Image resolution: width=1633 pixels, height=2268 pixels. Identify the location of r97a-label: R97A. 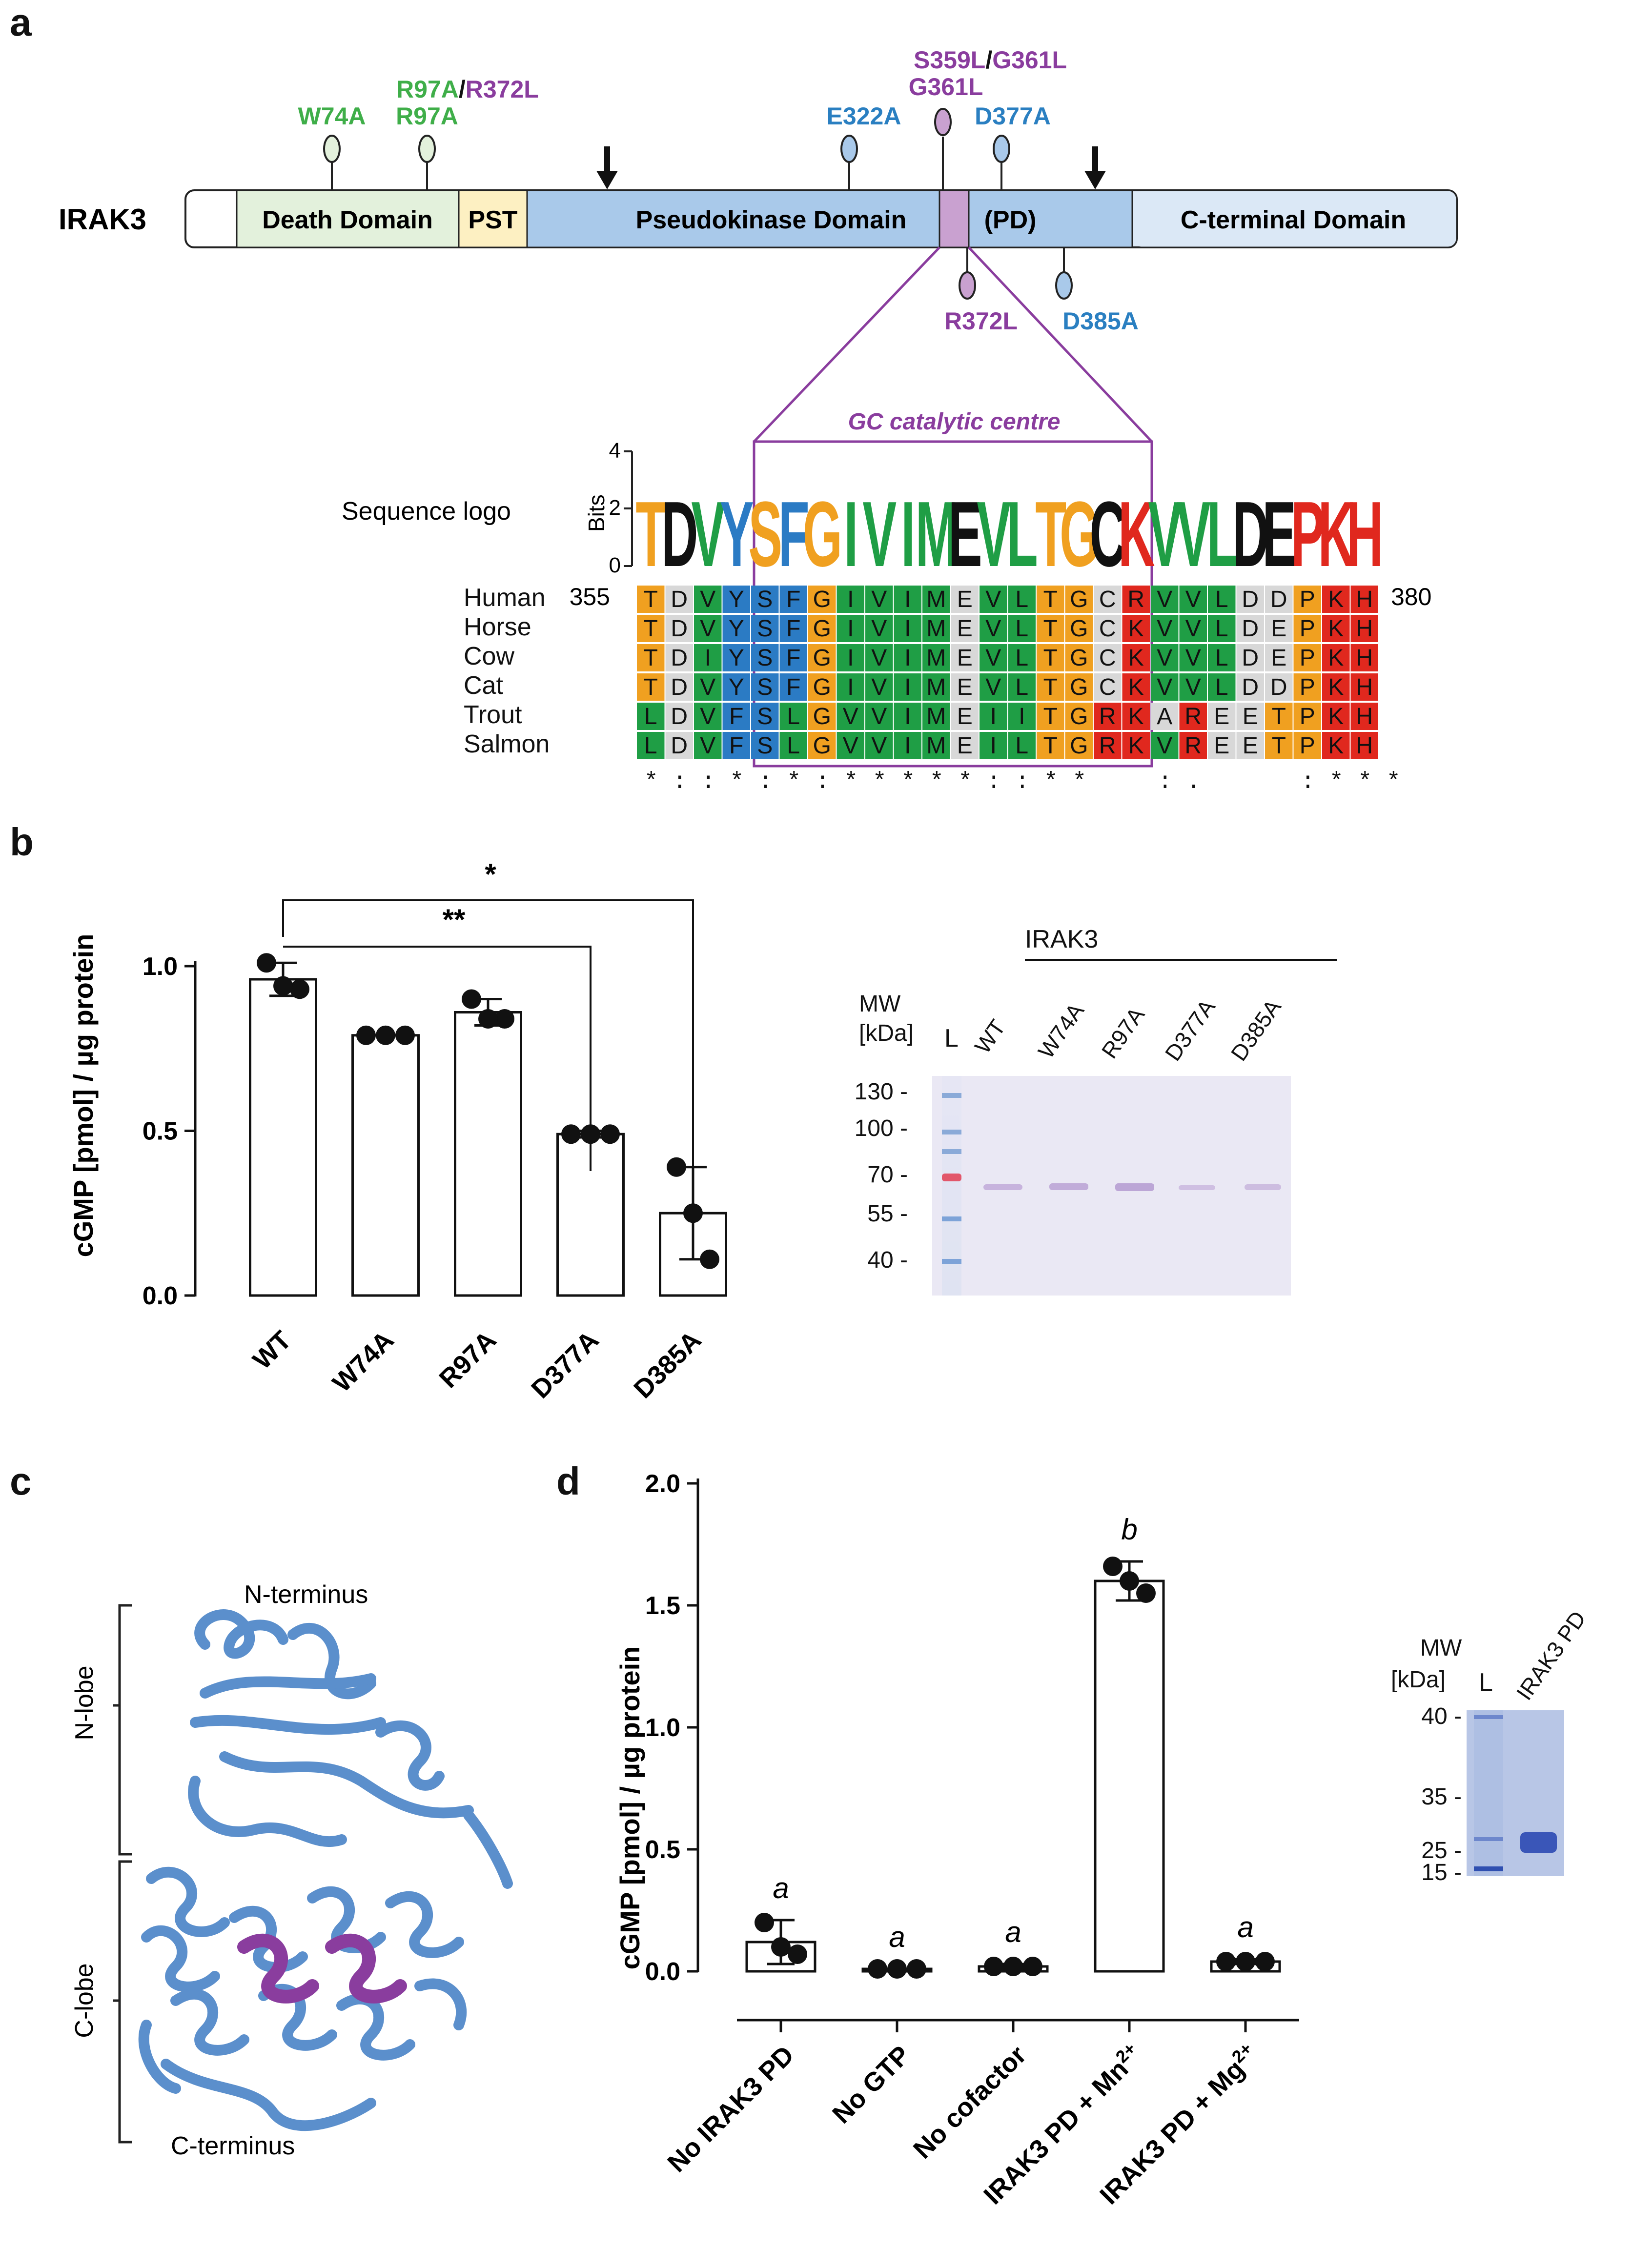
(427, 116).